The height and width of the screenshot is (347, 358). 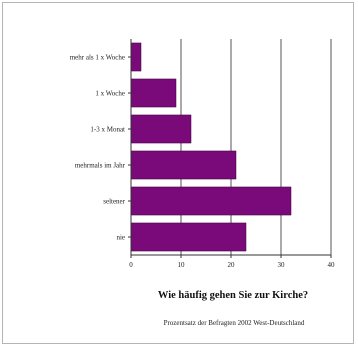 What do you see at coordinates (100, 166) in the screenshot?
I see `category-label: mehrmals im Jahr` at bounding box center [100, 166].